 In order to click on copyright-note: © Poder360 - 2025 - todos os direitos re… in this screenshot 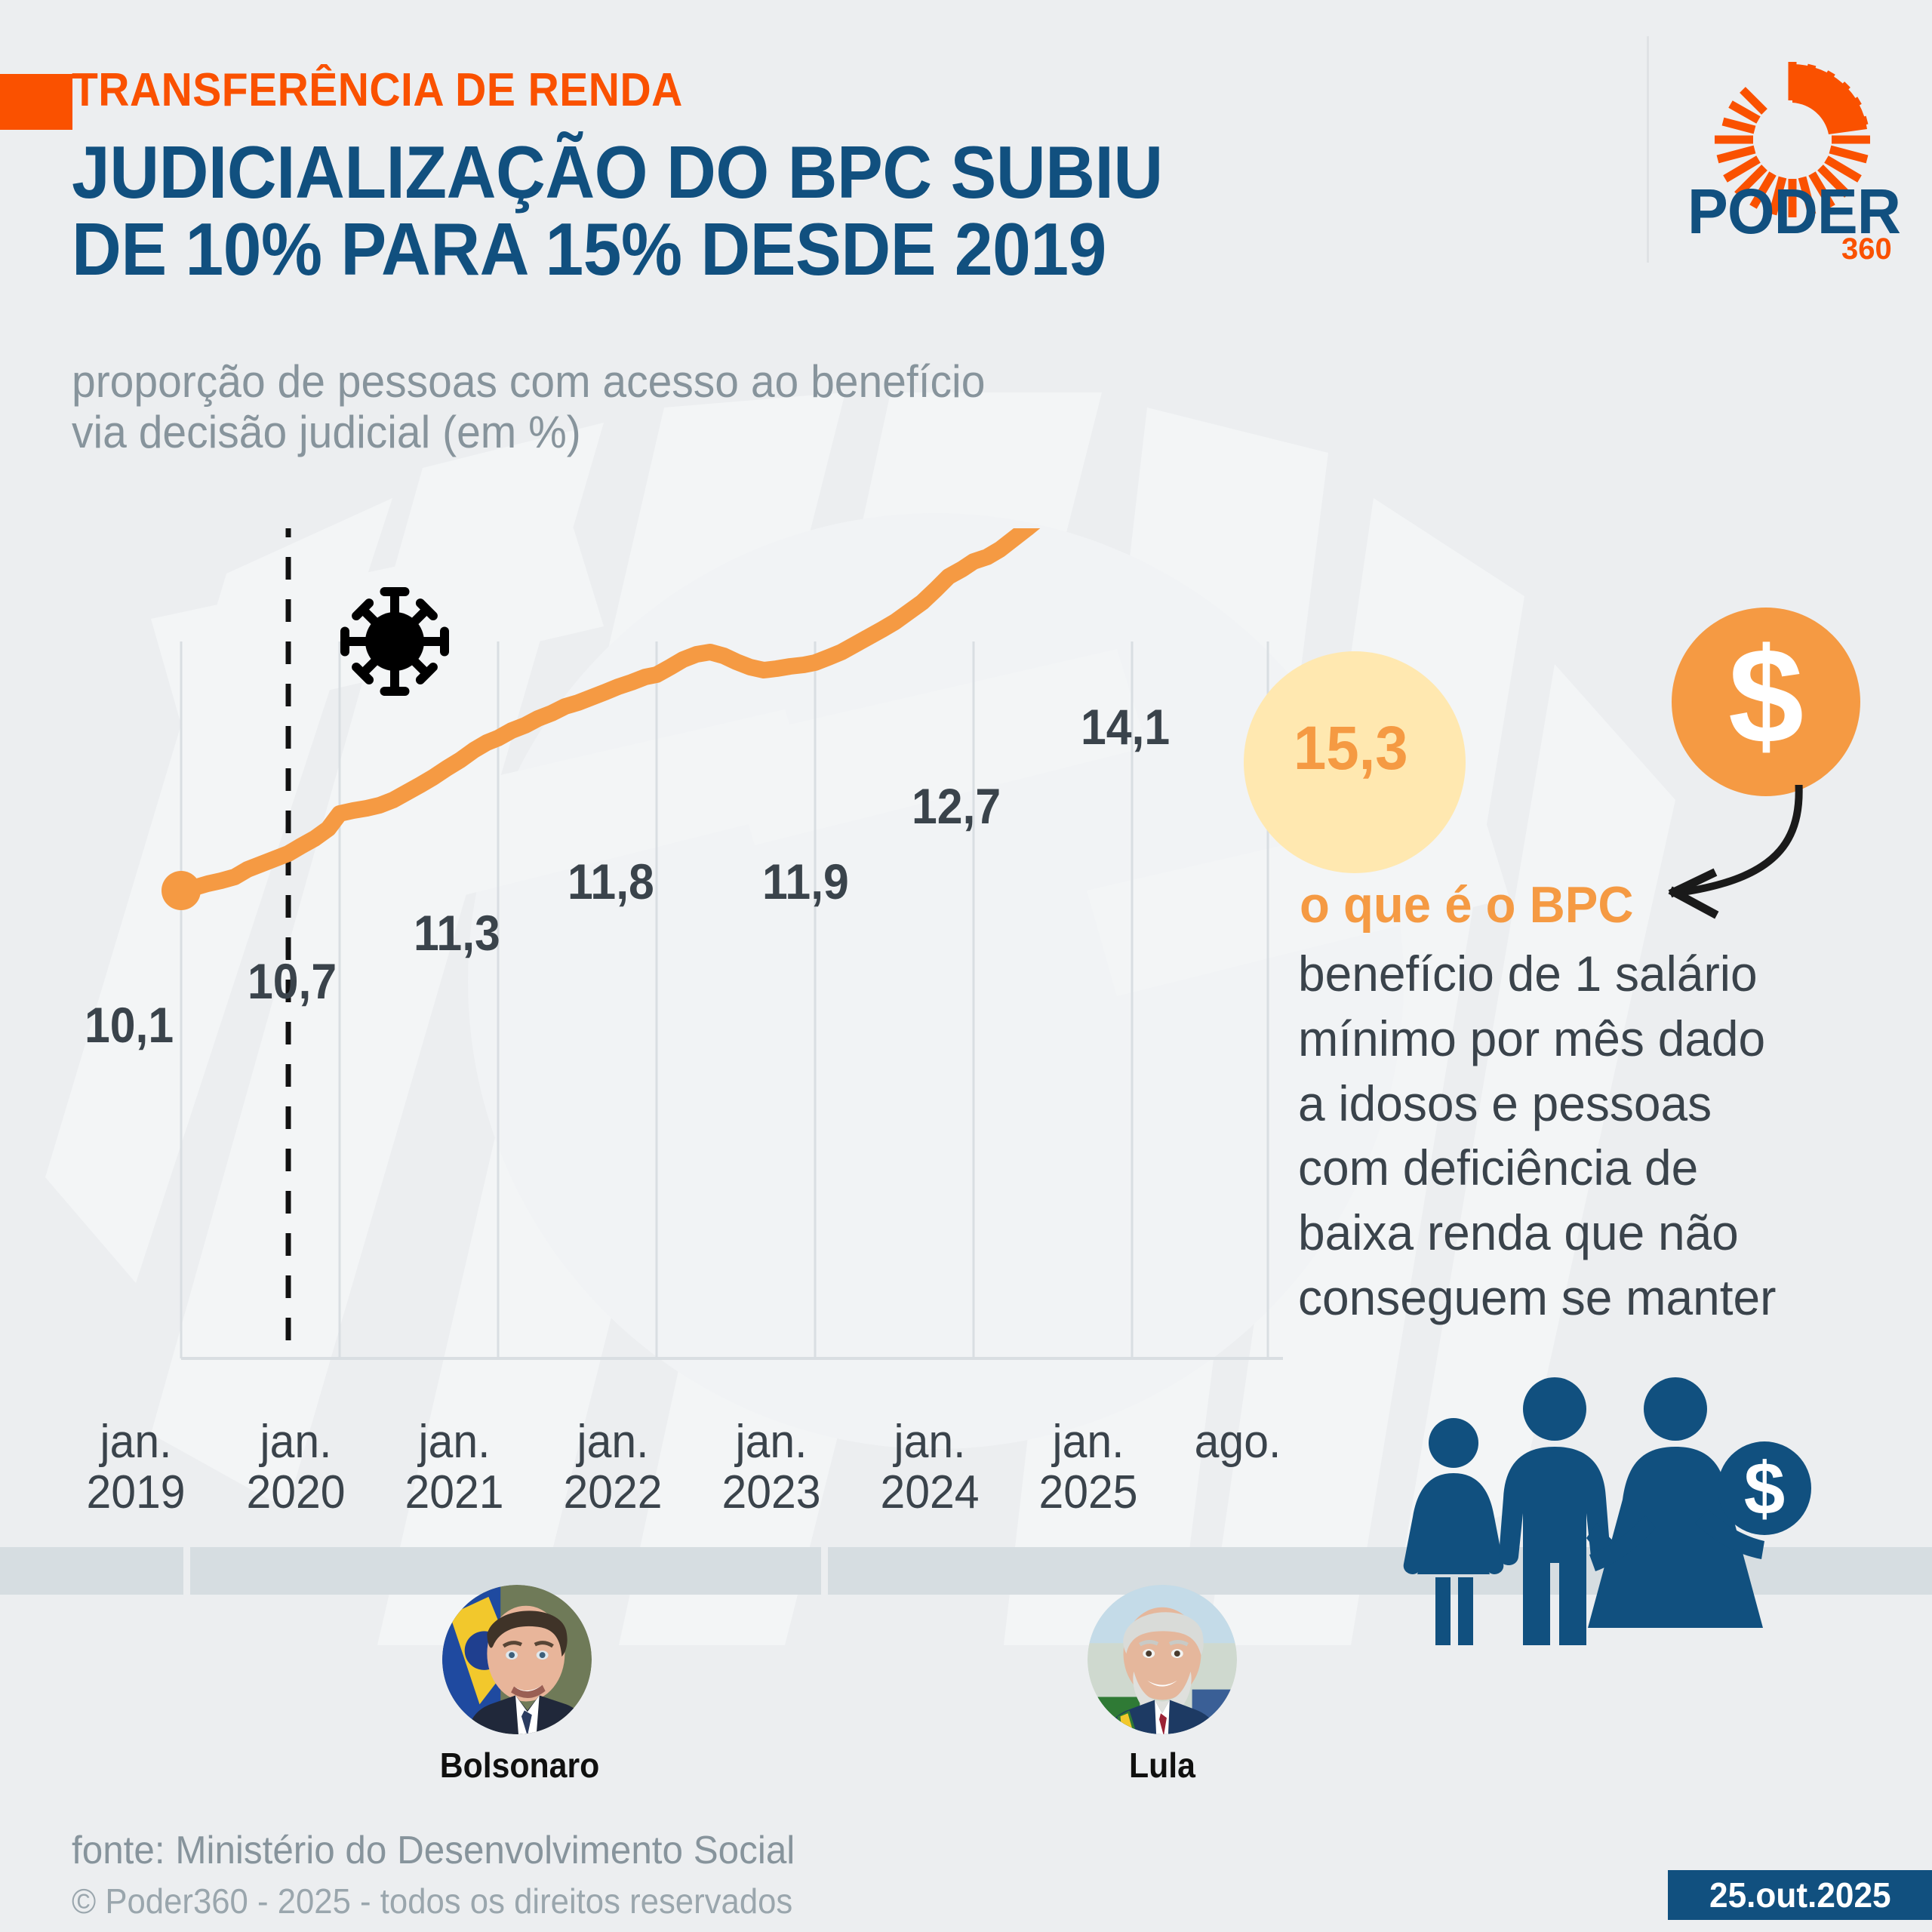, I will do `click(432, 1901)`.